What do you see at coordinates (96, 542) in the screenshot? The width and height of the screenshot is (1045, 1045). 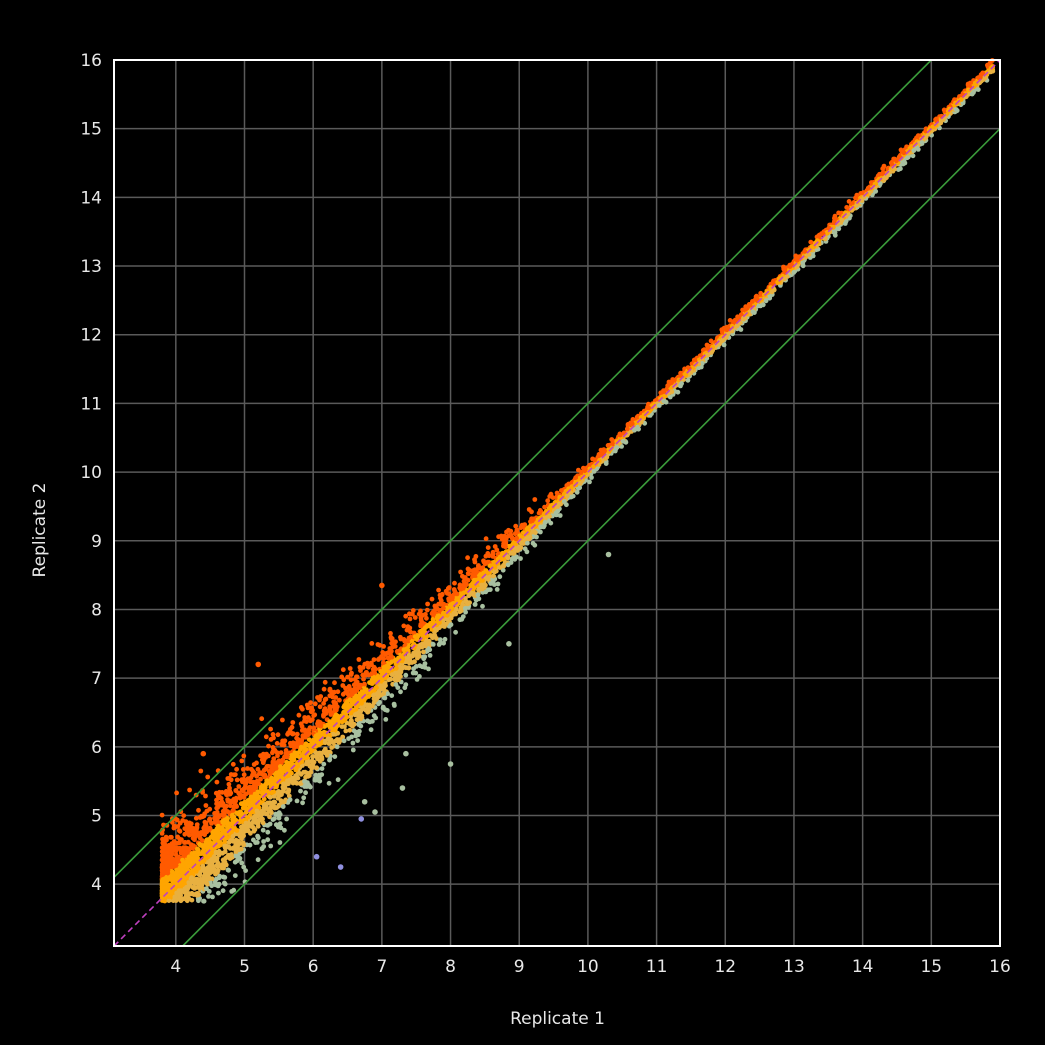 I see `y-tick-label: 9` at bounding box center [96, 542].